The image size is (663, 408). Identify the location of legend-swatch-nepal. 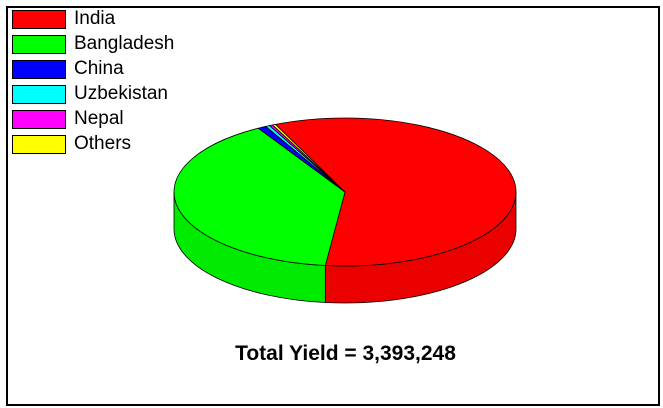
(39, 119).